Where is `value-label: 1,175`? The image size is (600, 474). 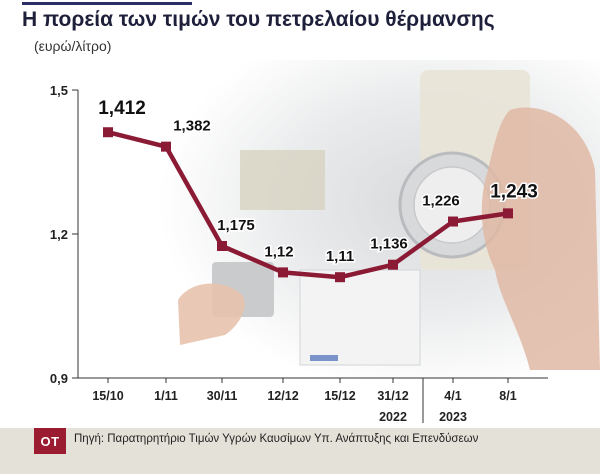 value-label: 1,175 is located at coordinates (236, 225).